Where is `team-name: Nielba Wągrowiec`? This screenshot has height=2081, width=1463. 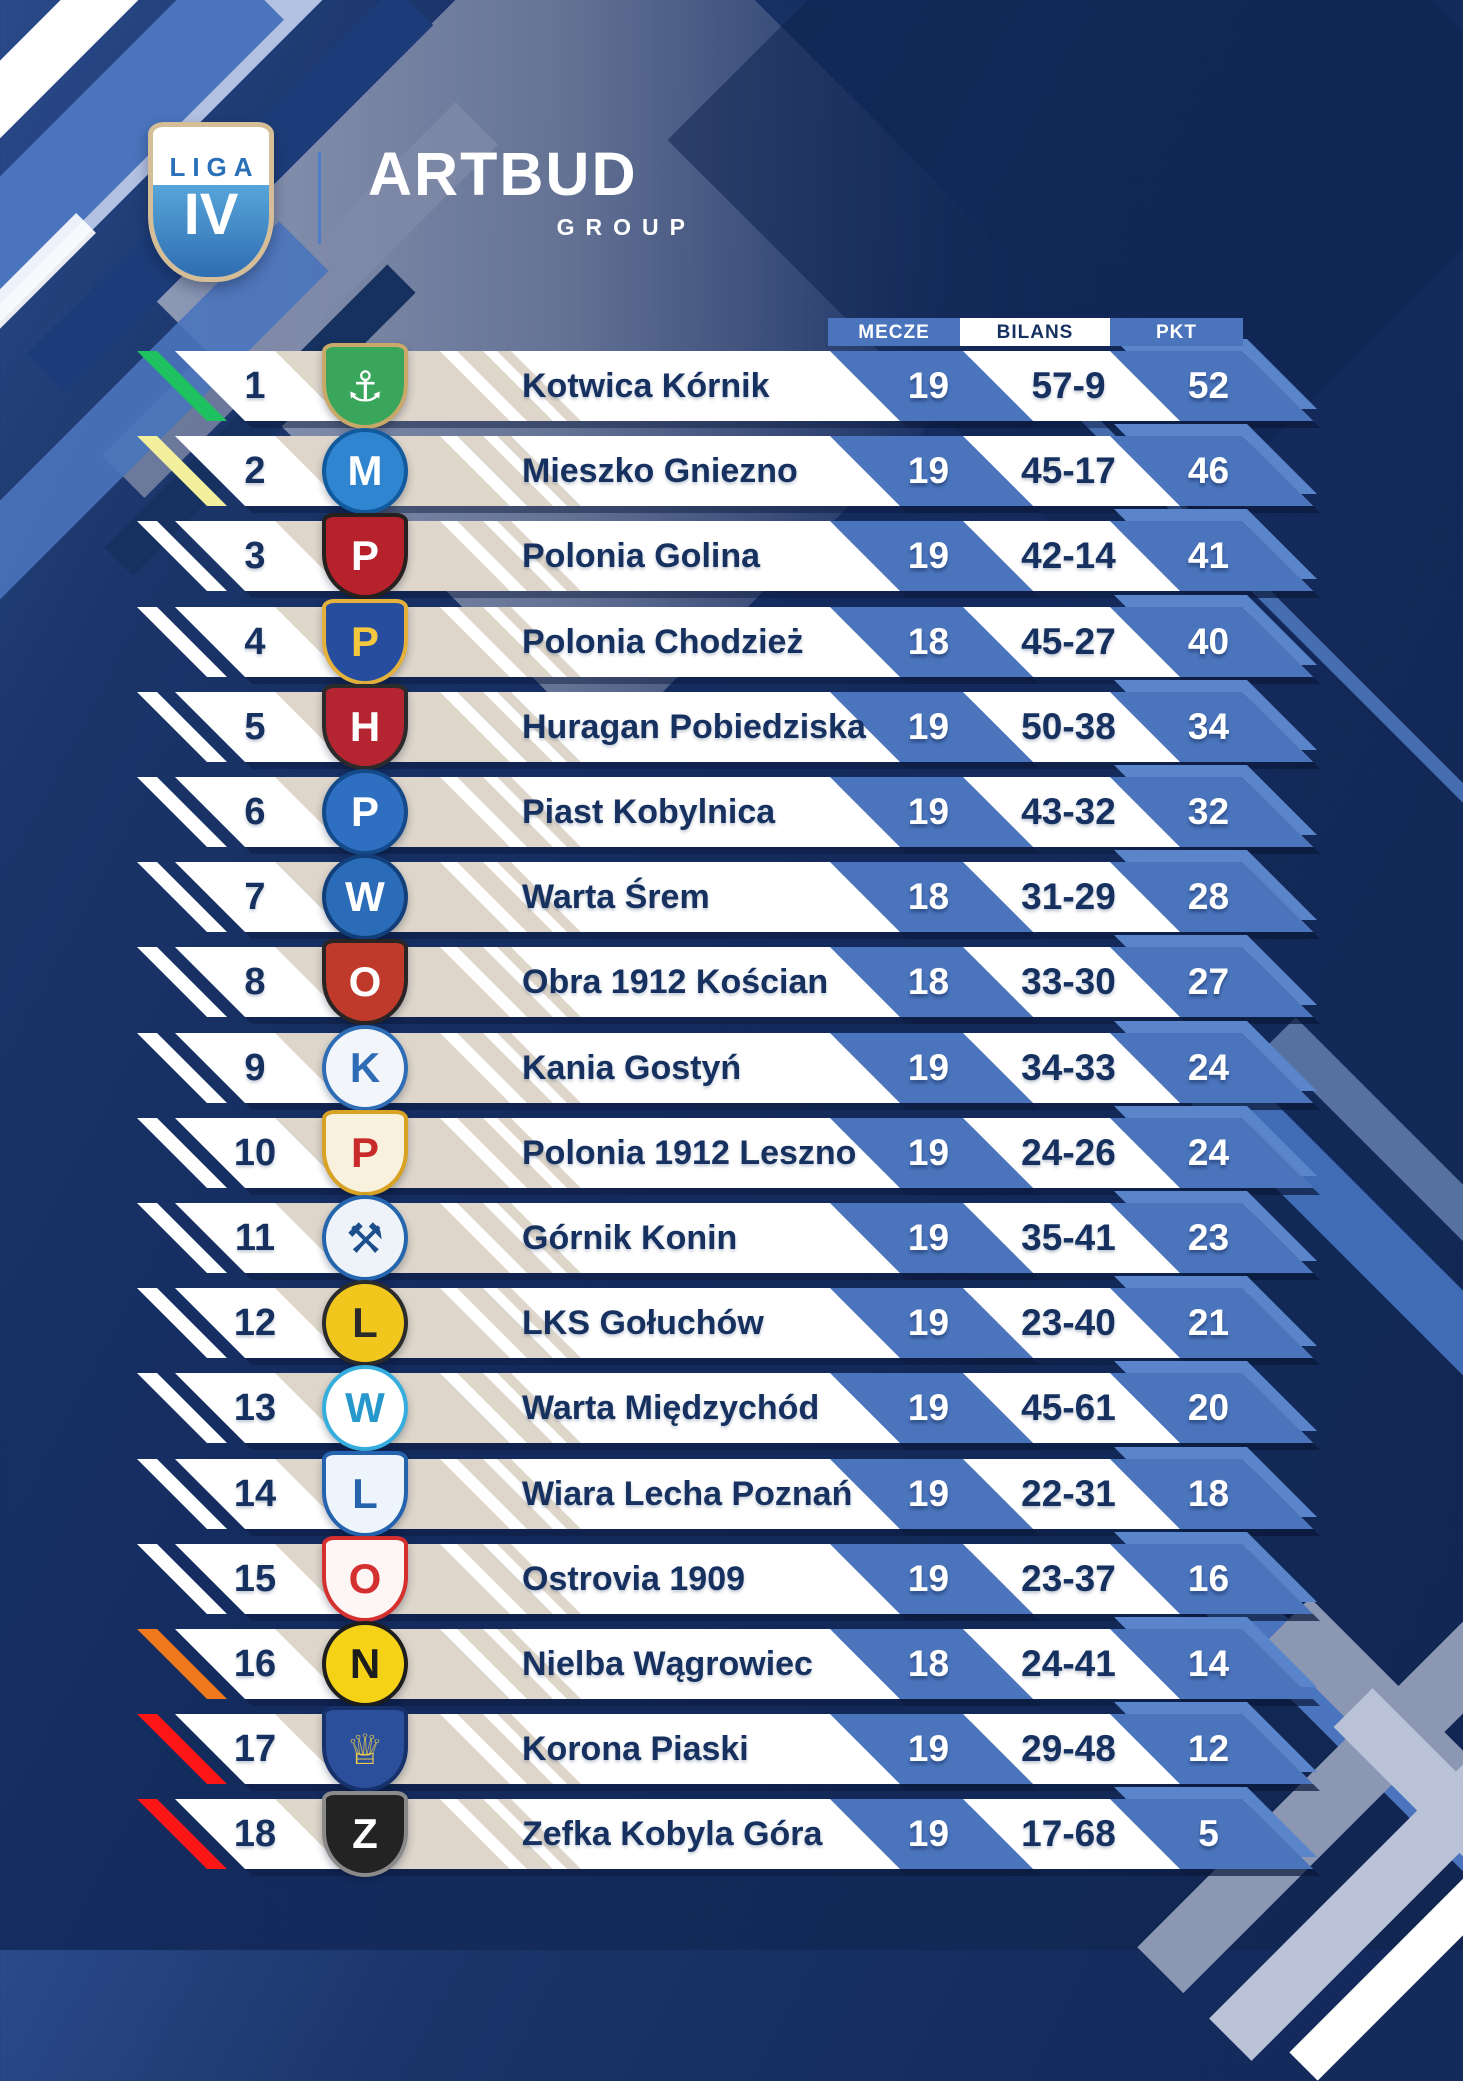 team-name: Nielba Wągrowiec is located at coordinates (667, 1664).